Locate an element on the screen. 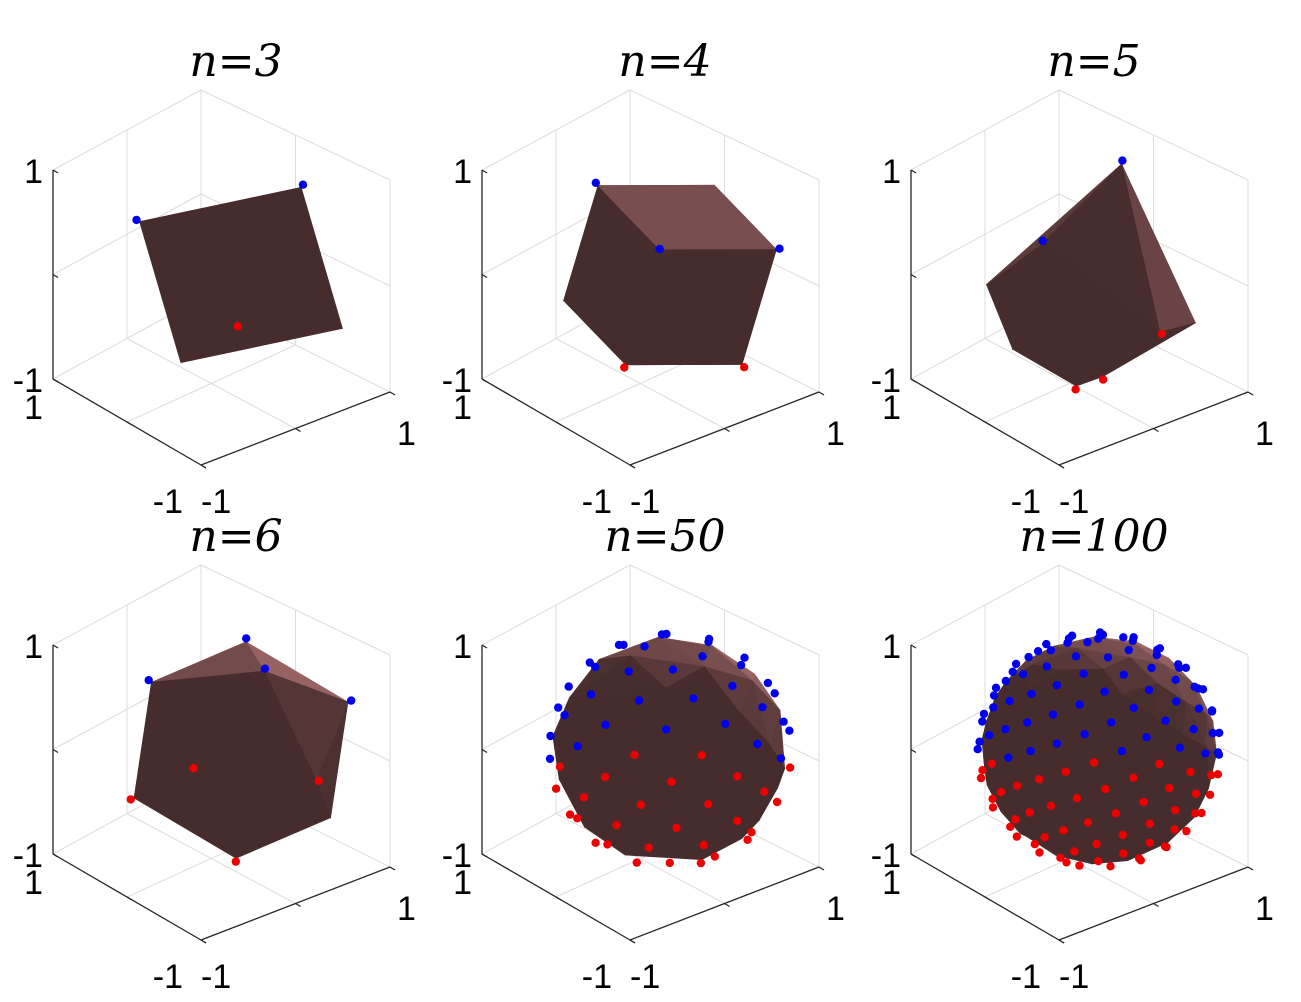  panel-5: n=501-11-1 -11 is located at coordinates (643, 753).